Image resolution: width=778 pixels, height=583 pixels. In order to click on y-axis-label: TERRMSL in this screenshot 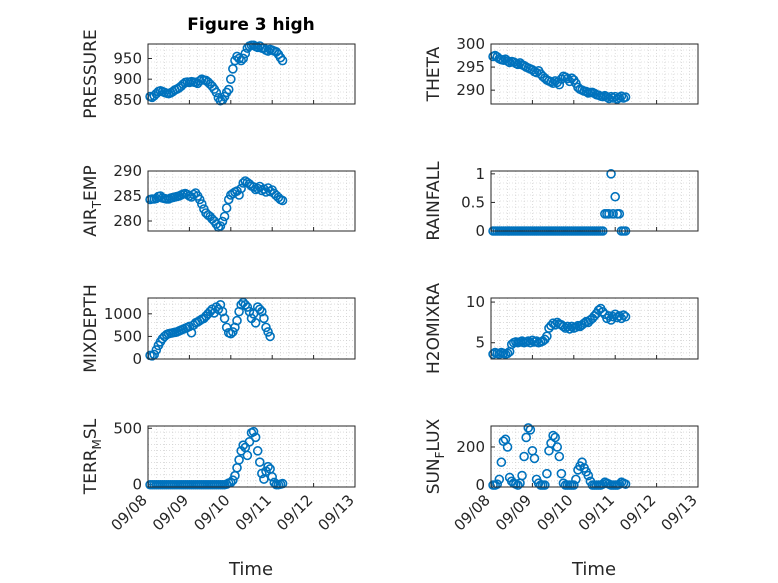, I will do `click(92, 456)`.